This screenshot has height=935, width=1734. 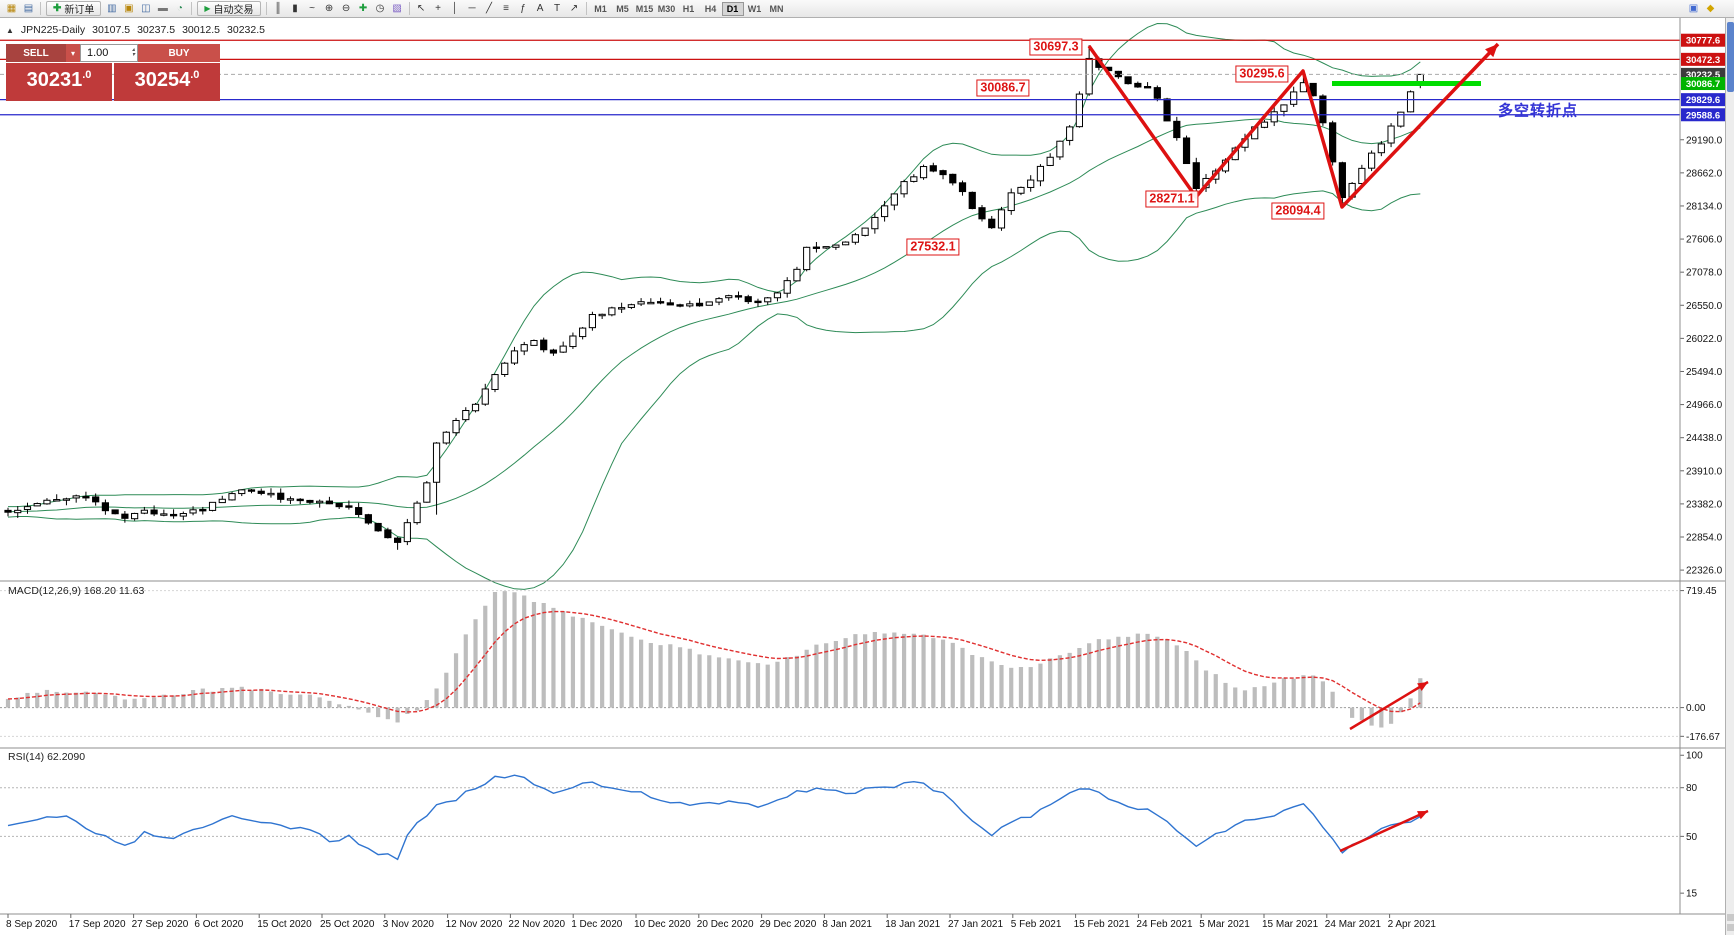 I want to click on svg-text: 22854.0, so click(x=1704, y=537).